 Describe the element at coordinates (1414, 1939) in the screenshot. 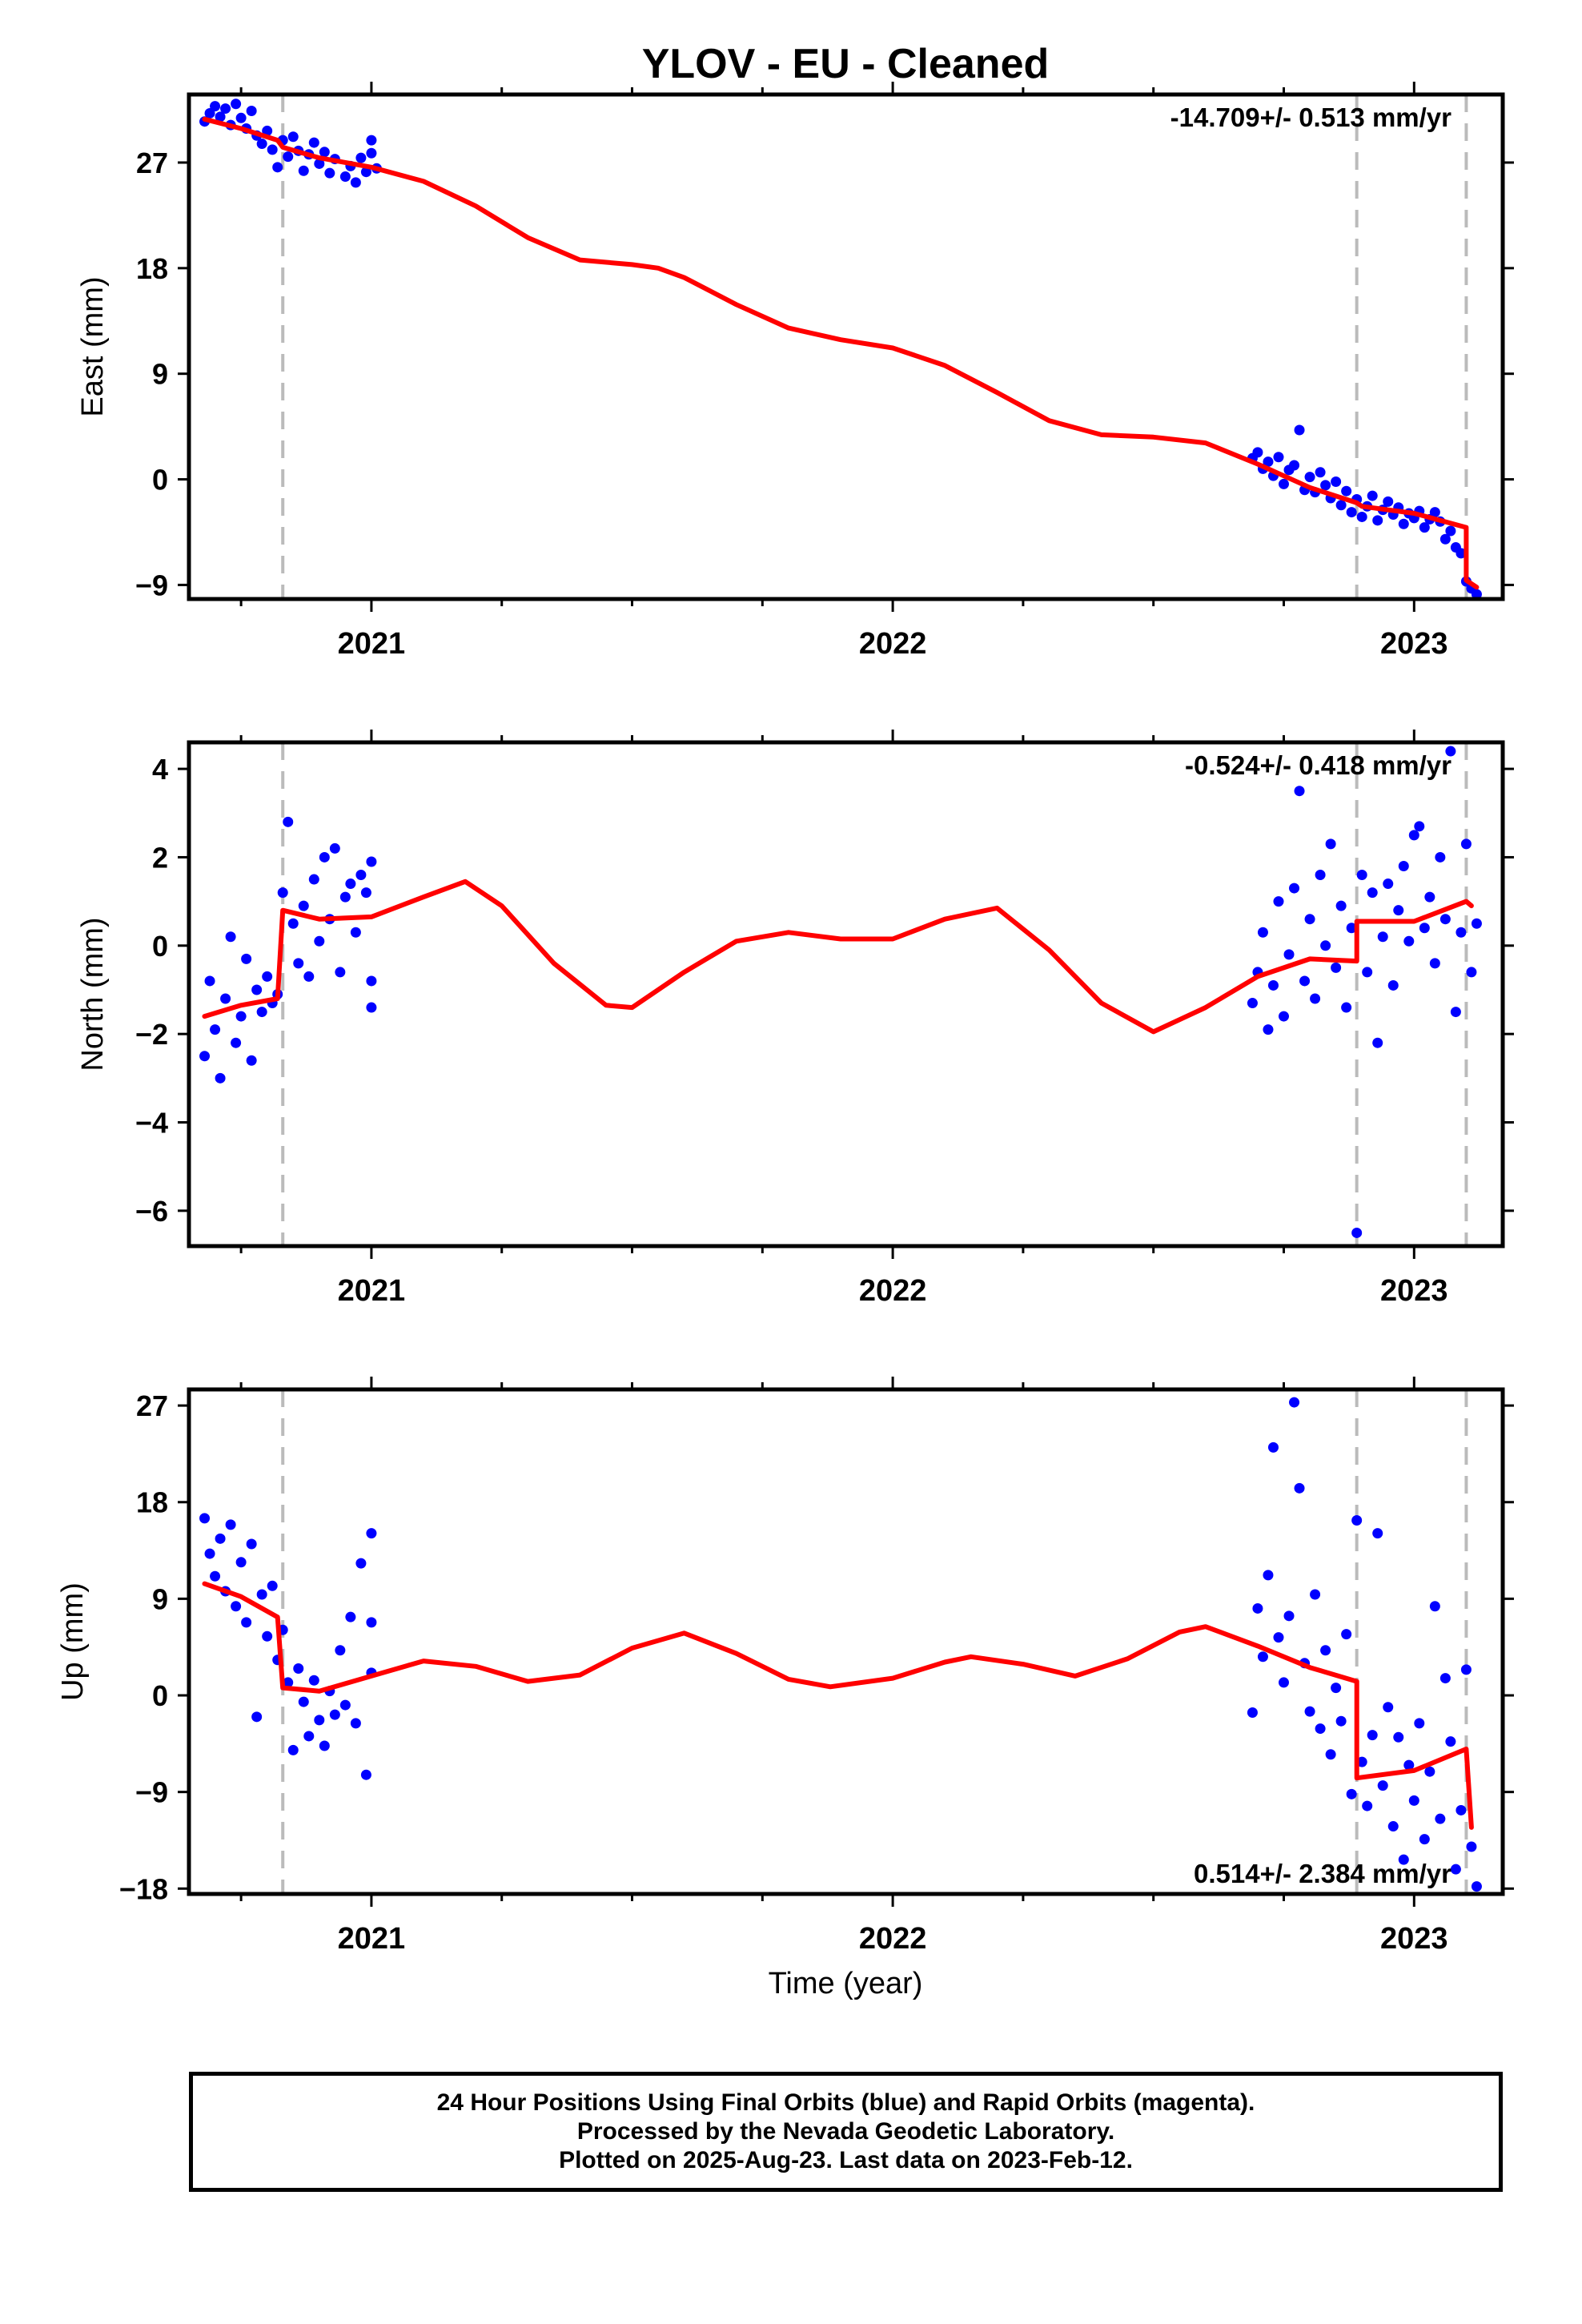

I see `x-tick-label: 2023` at that location.